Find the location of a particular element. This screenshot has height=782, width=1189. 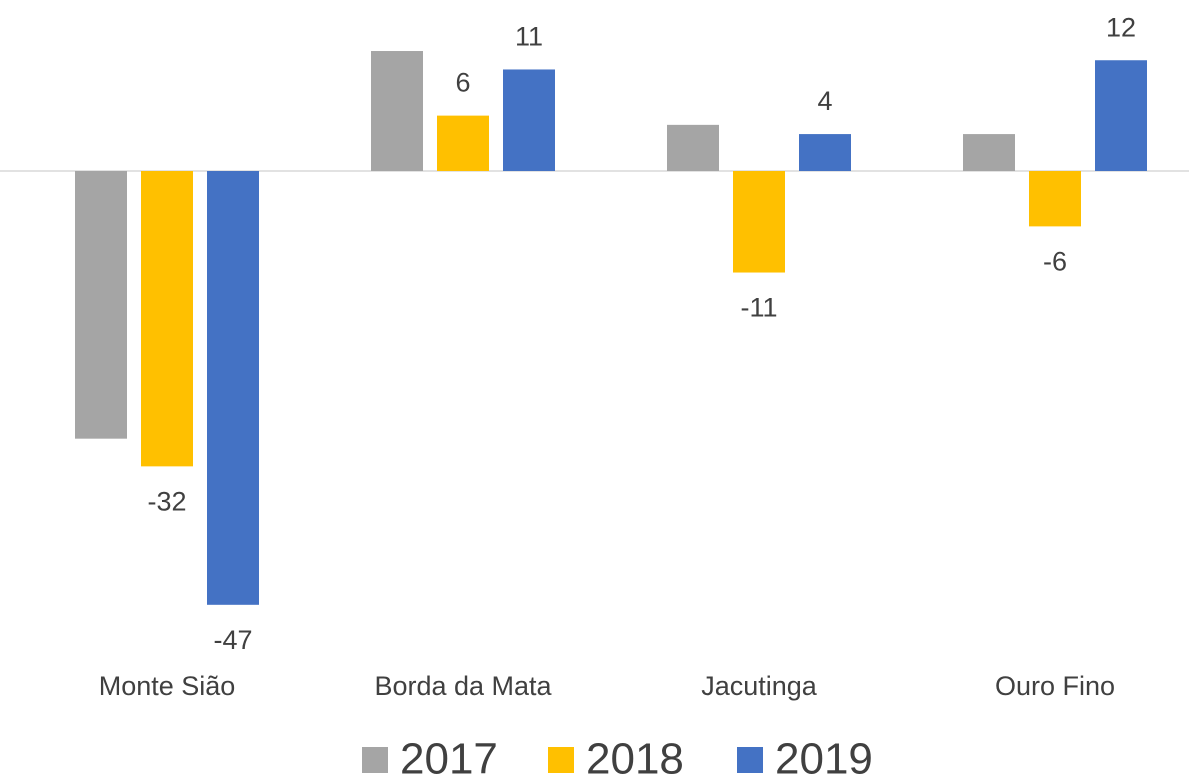

legend-label: 2019 is located at coordinates (824, 758).